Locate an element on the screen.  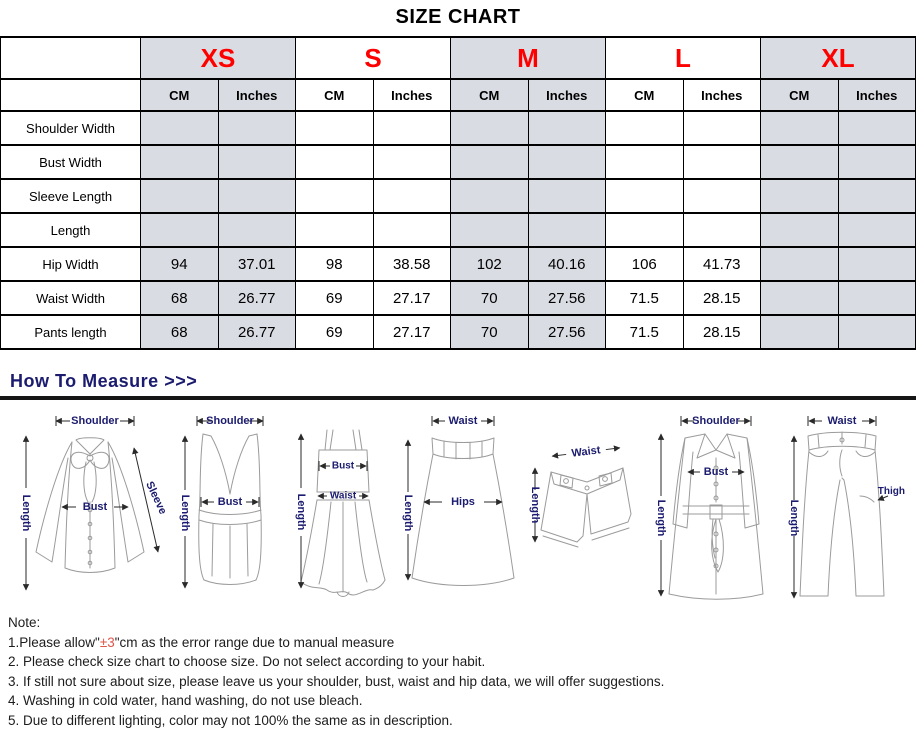
figure-tank-top: Shoulder Length Bust is located at coordinates (221, 502).